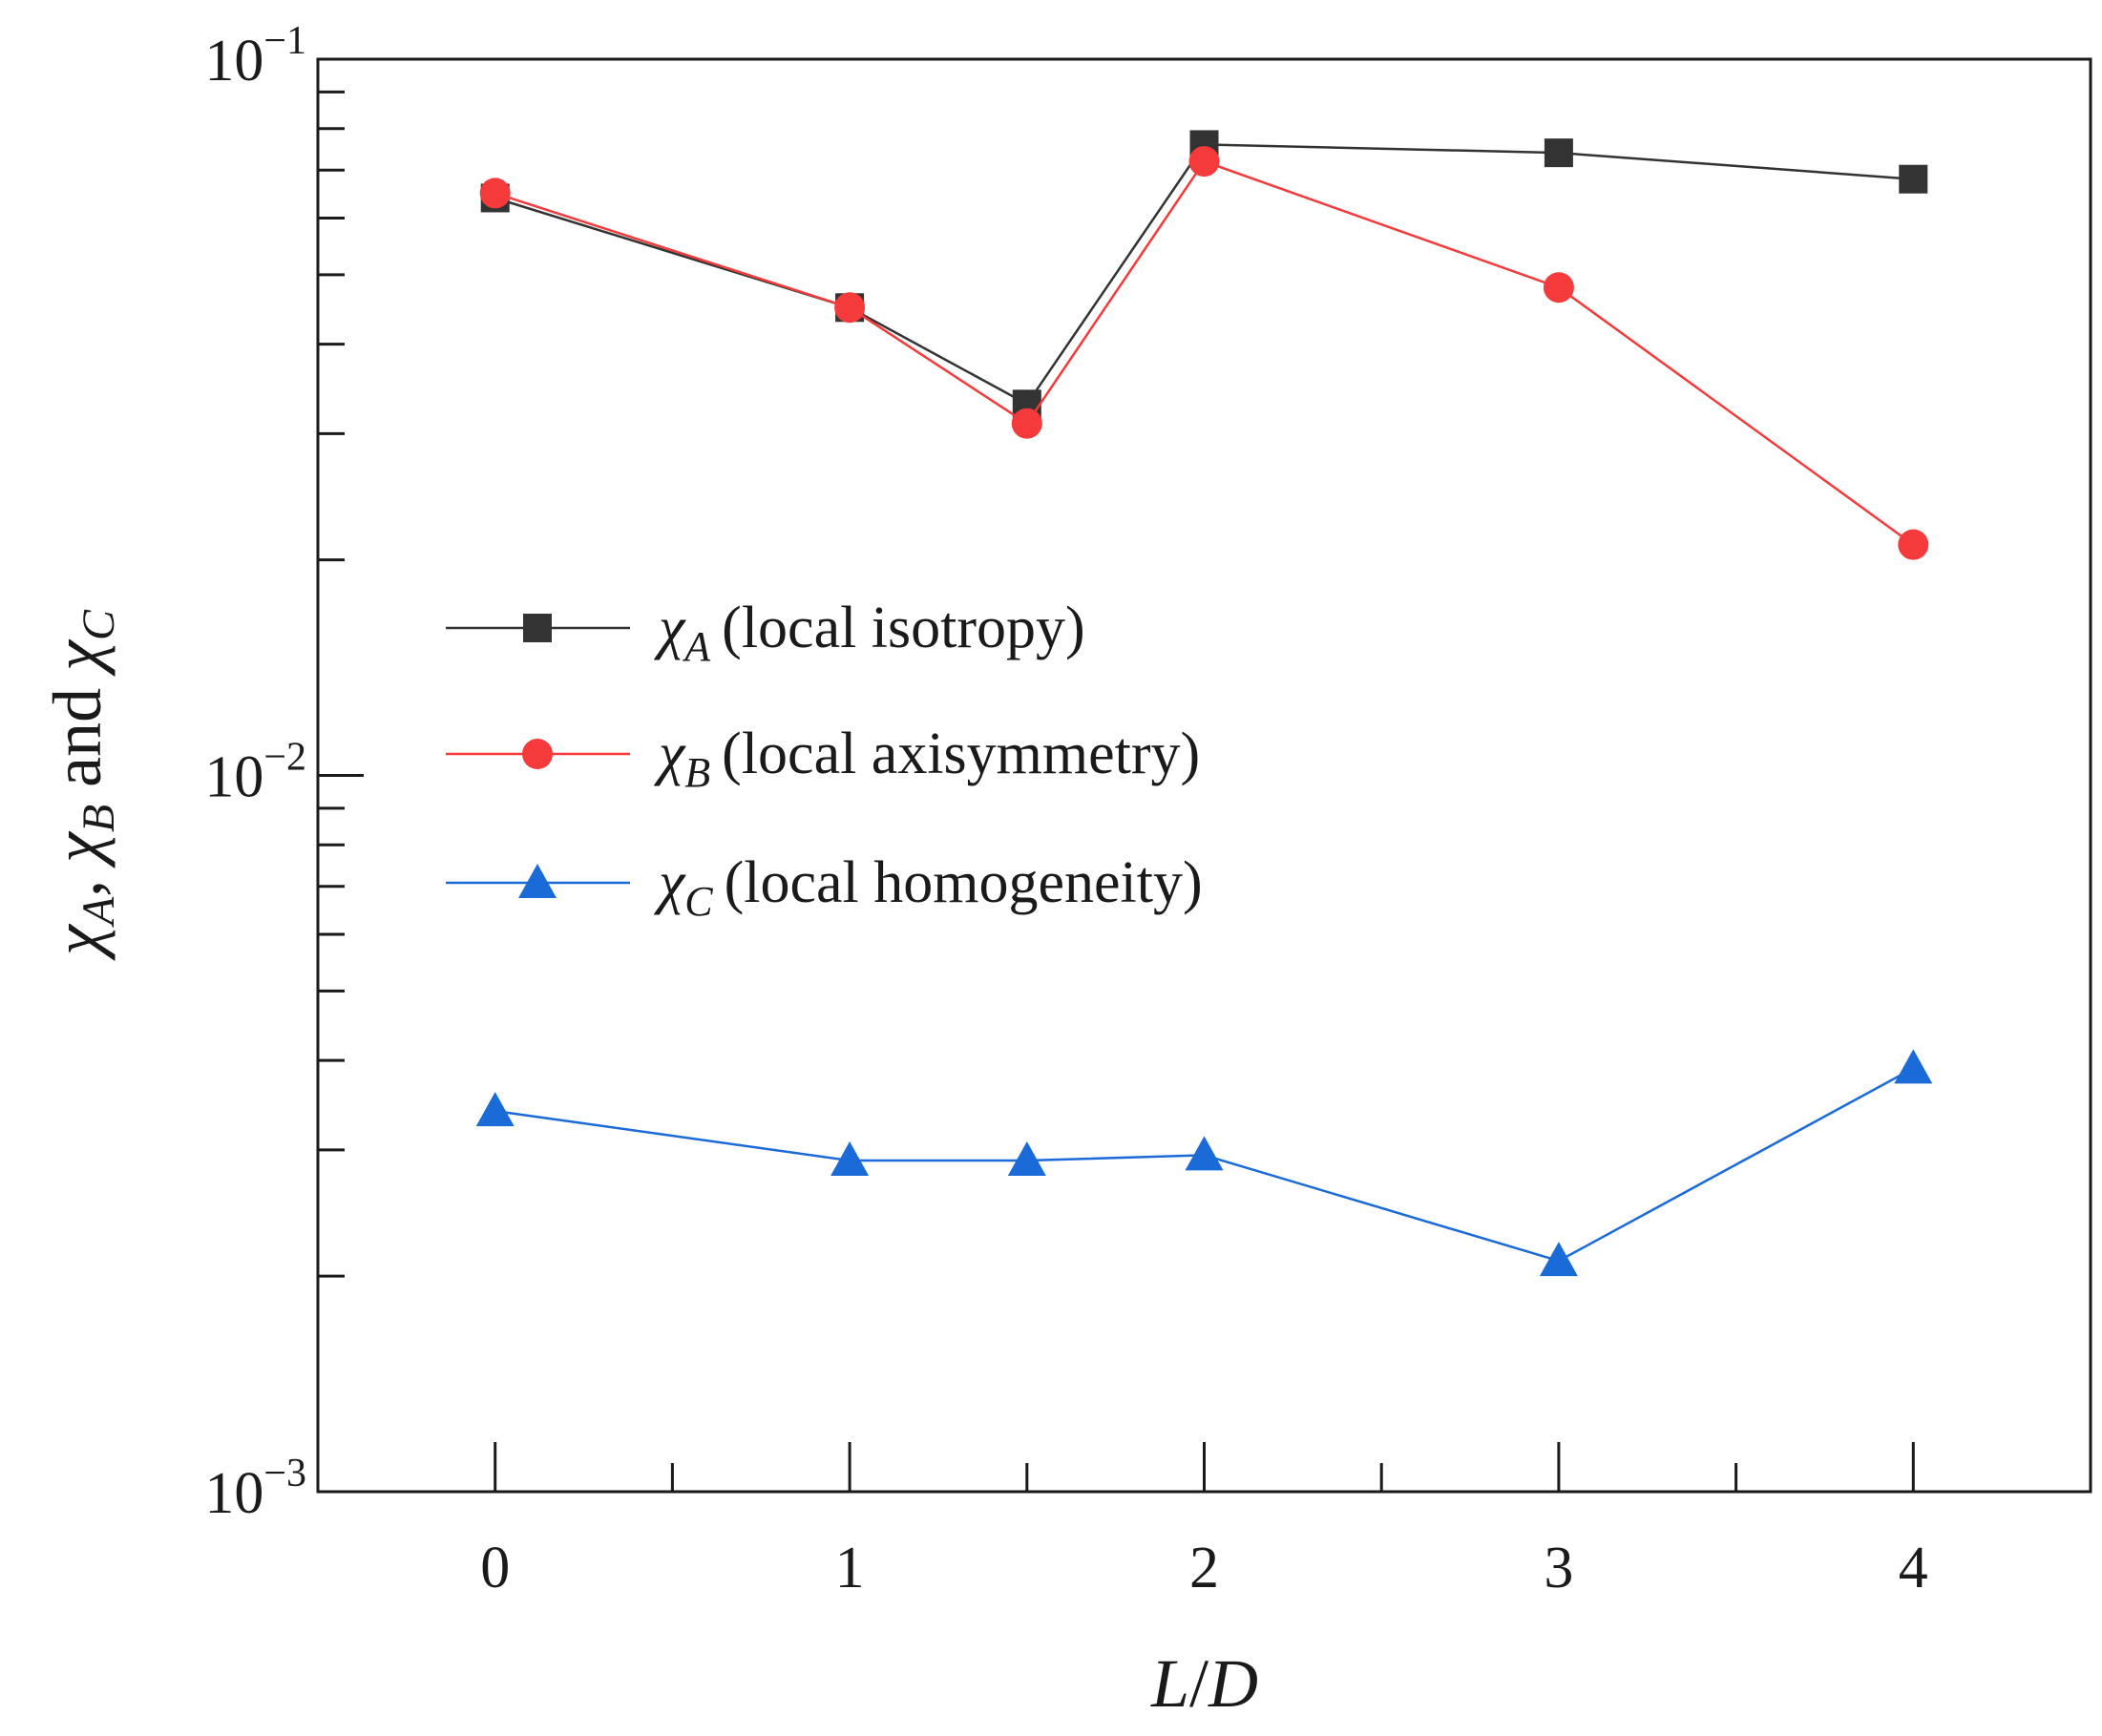 Image resolution: width=2102 pixels, height=1736 pixels. What do you see at coordinates (1204, 275) in the screenshot?
I see `series-line-a` at bounding box center [1204, 275].